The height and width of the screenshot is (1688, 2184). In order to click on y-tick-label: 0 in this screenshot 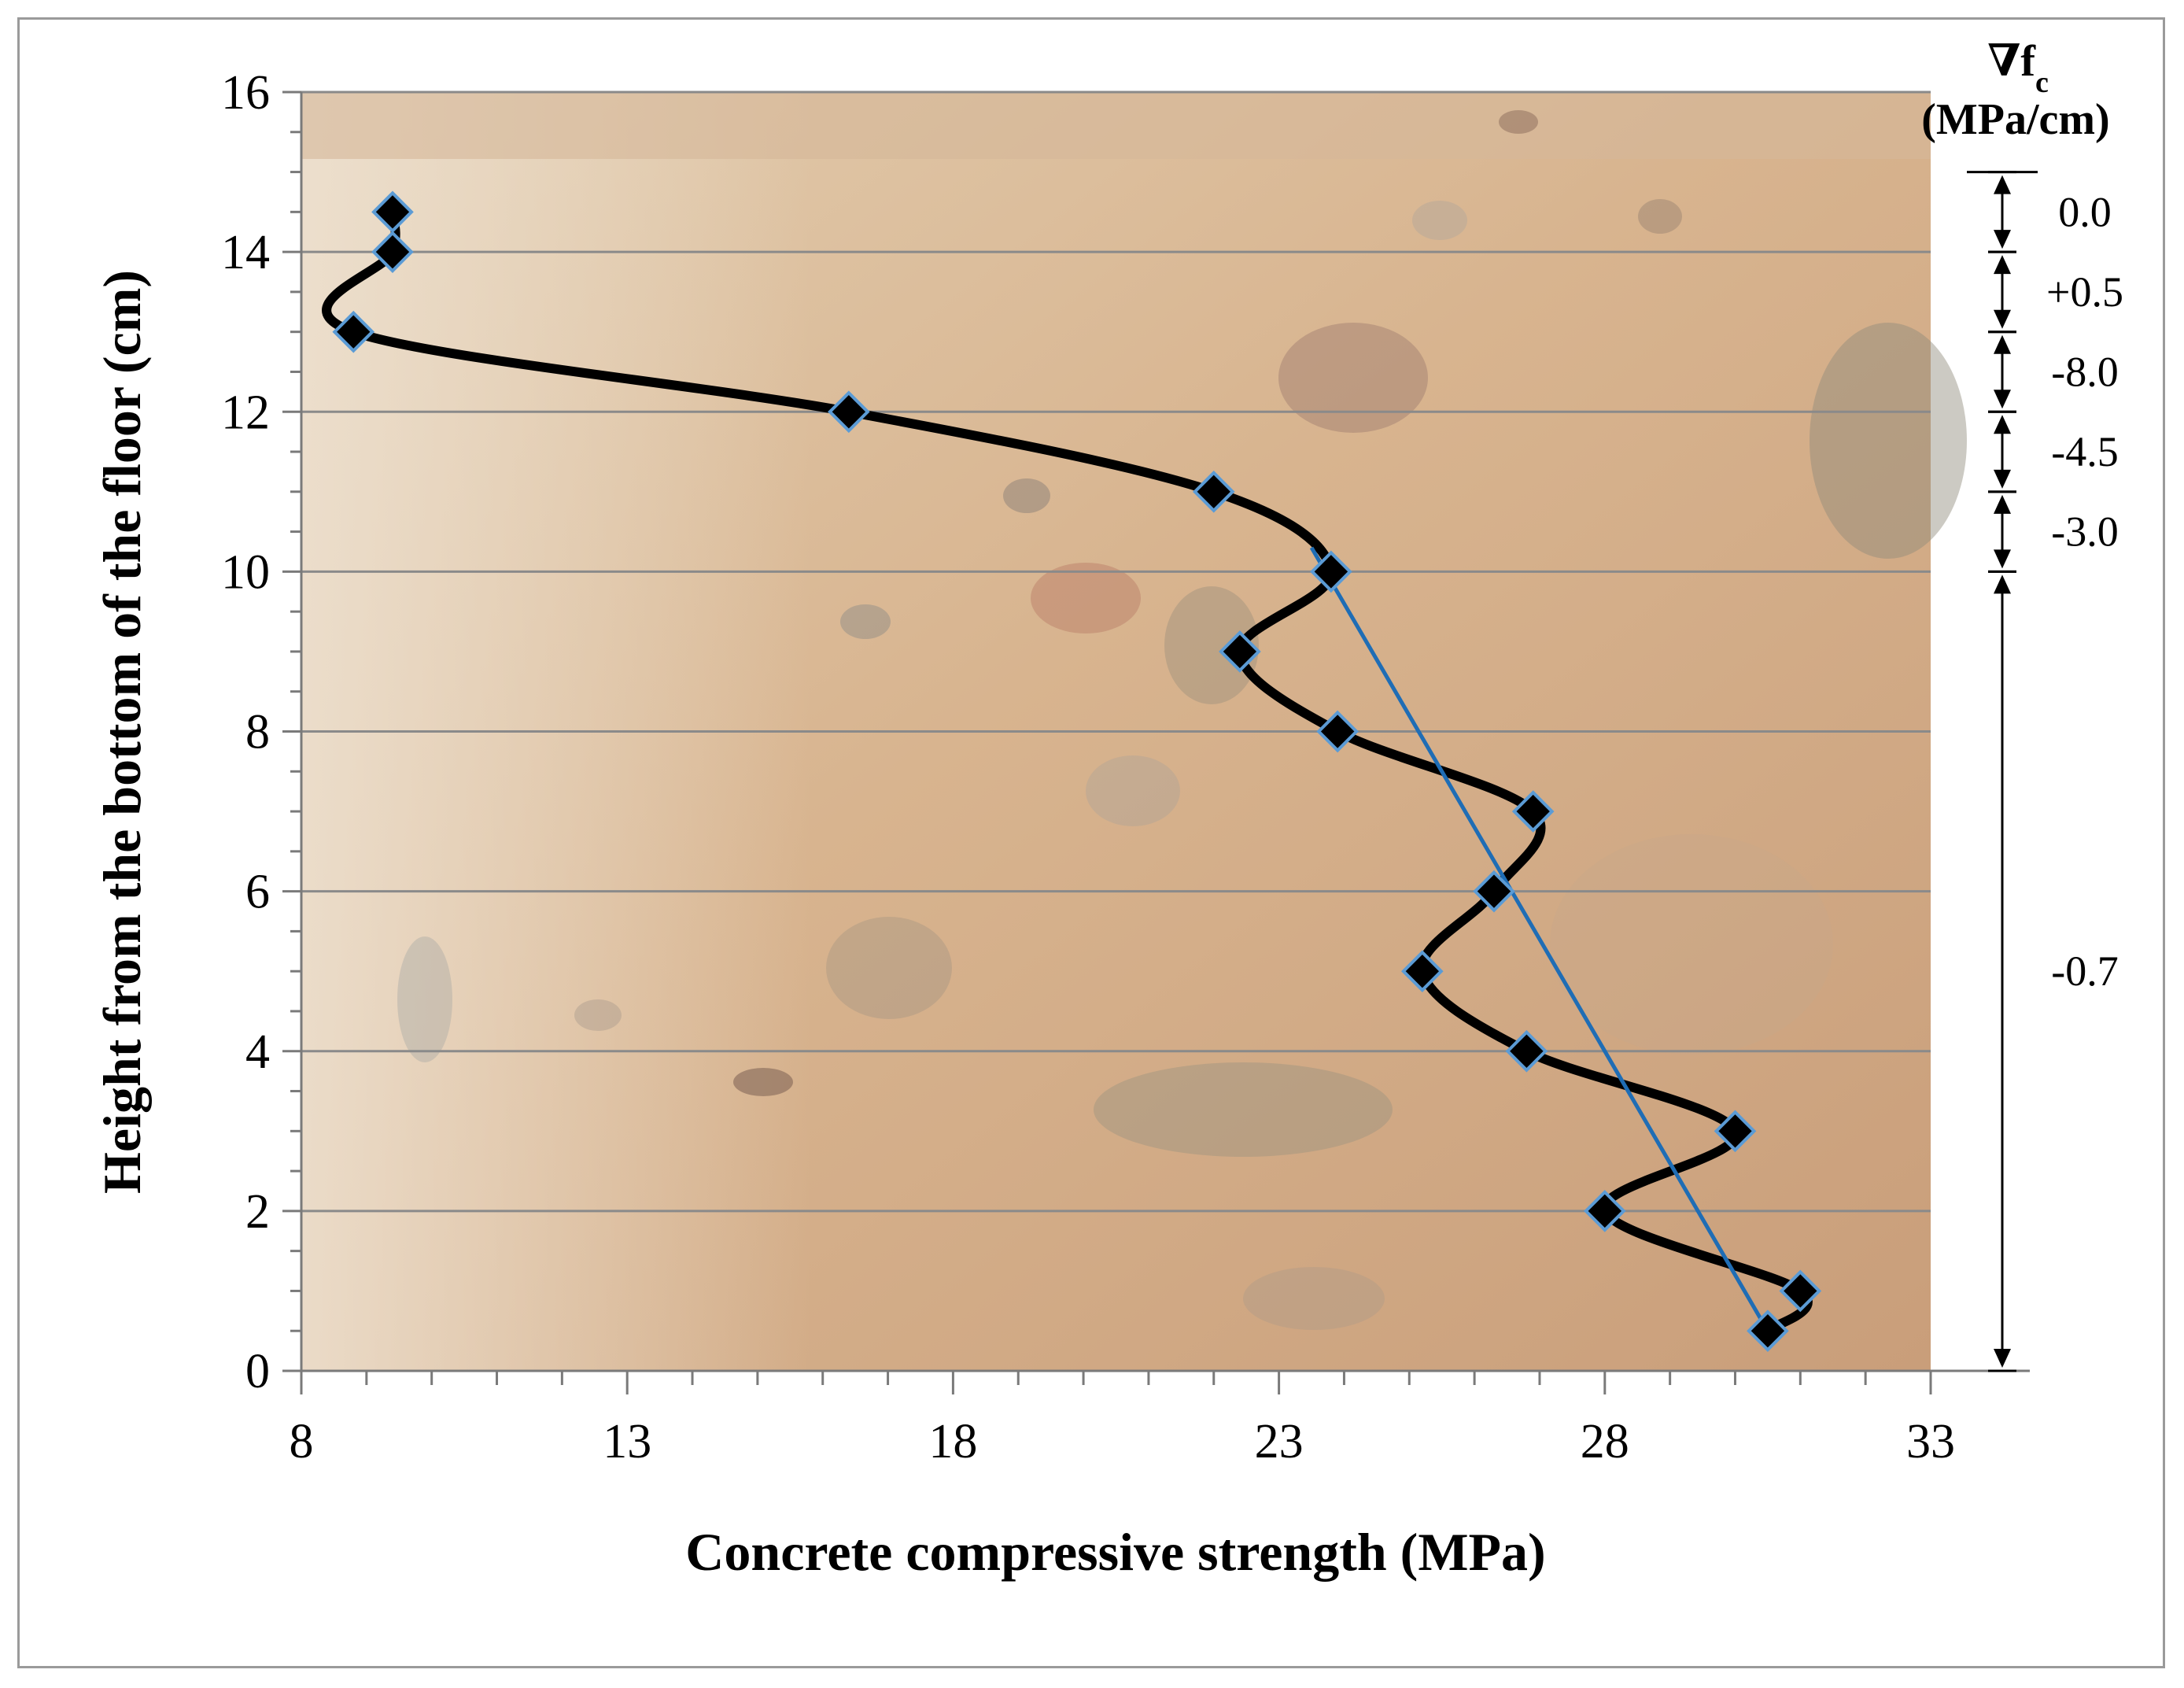, I will do `click(257, 1371)`.